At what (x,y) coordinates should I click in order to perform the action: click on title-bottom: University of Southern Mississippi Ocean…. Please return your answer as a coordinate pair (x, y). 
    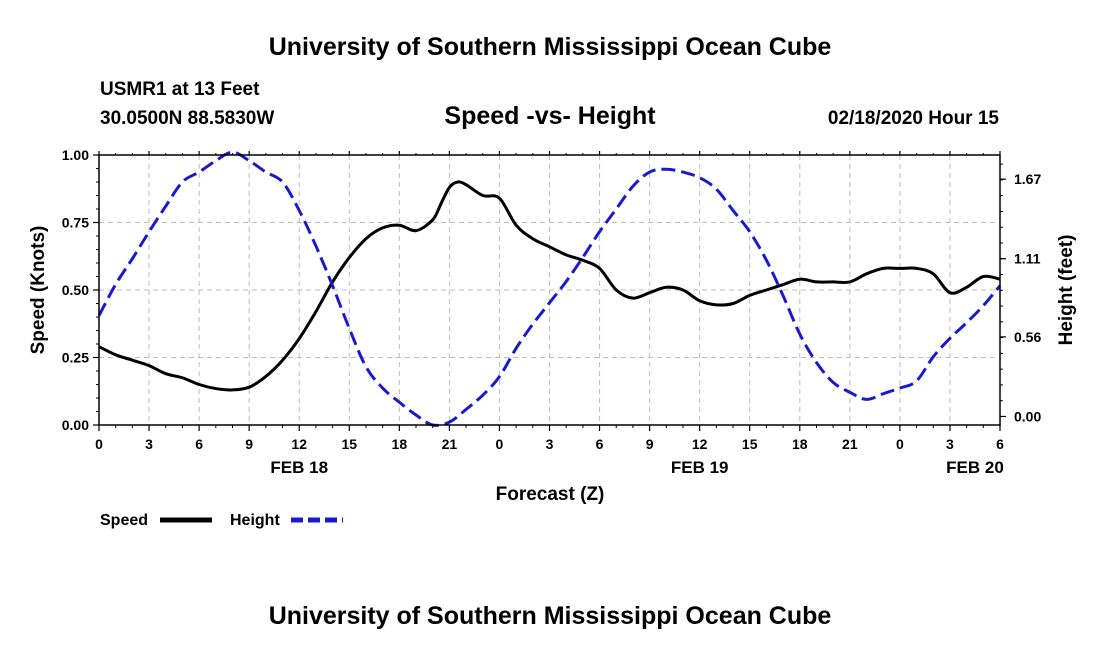
    Looking at the image, I should click on (550, 616).